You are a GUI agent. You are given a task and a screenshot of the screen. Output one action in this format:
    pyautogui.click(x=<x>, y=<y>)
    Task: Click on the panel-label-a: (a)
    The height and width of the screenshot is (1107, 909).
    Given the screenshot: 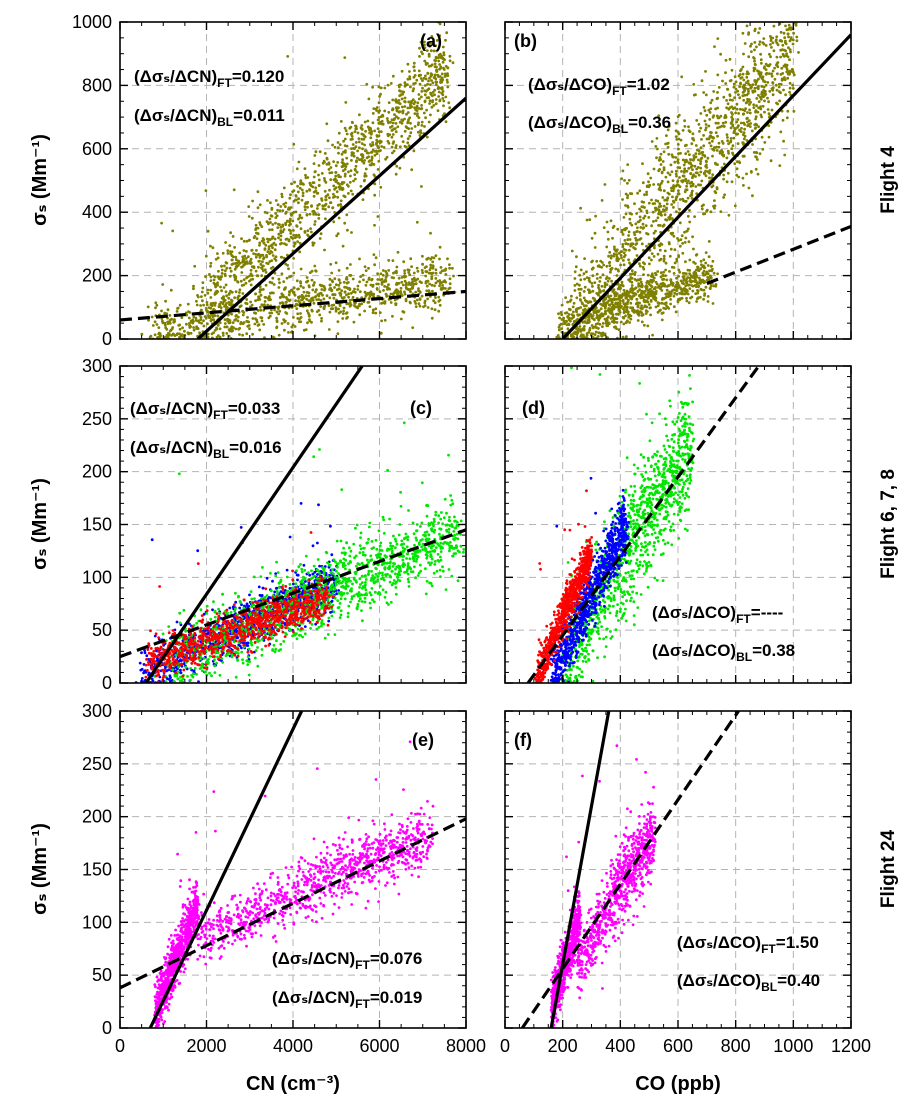 What is the action you would take?
    pyautogui.click(x=431, y=41)
    